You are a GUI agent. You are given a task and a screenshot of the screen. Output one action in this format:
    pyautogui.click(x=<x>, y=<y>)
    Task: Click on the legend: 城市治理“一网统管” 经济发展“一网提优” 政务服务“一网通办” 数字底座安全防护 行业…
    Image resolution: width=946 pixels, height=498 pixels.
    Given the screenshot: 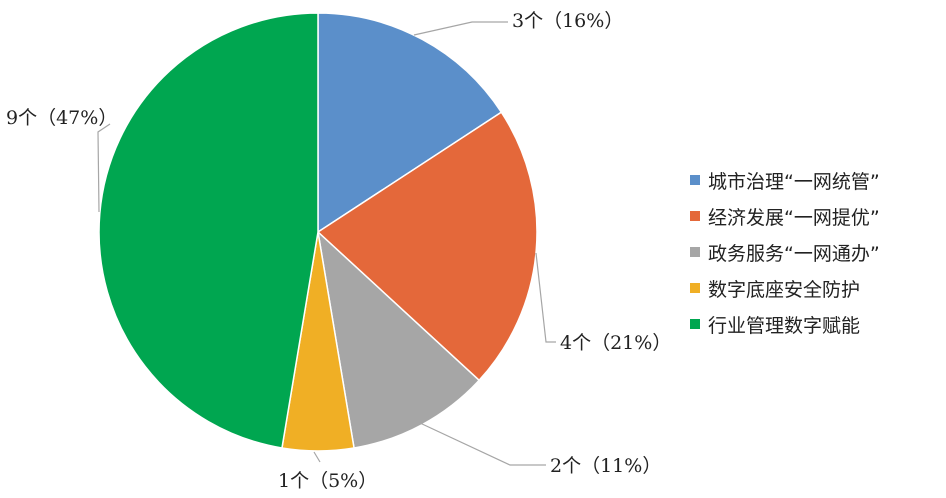 What is the action you would take?
    pyautogui.click(x=785, y=252)
    